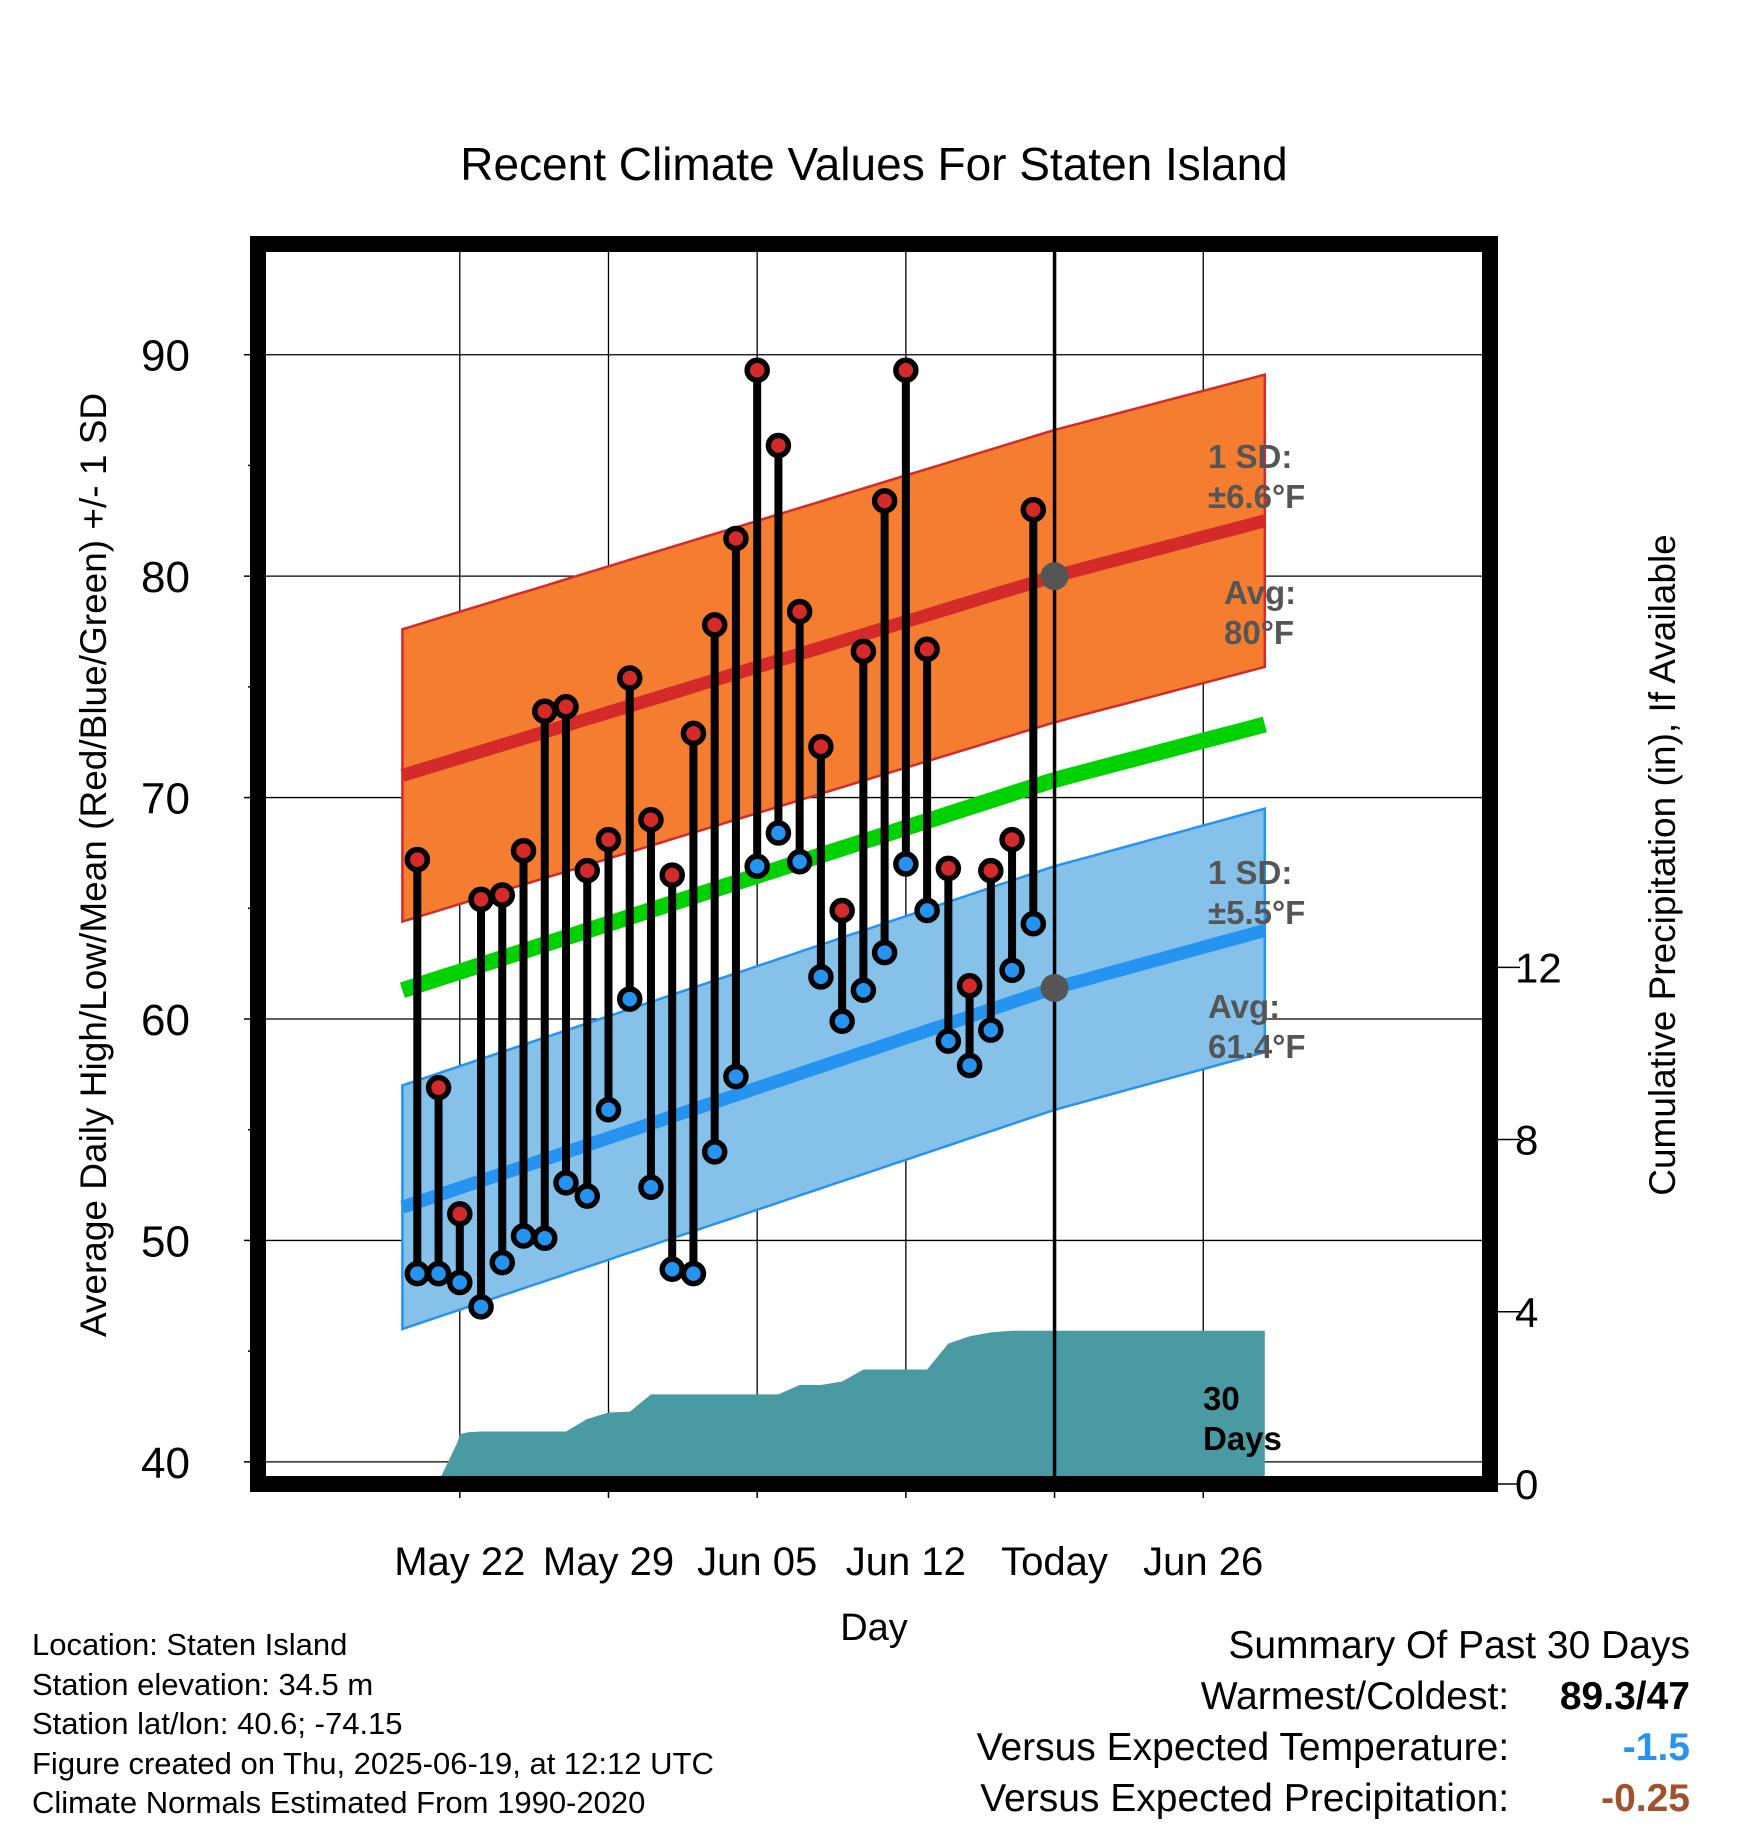 This screenshot has width=1748, height=1828. Describe the element at coordinates (1526, 1140) in the screenshot. I see `y2-tick-label: 8` at that location.